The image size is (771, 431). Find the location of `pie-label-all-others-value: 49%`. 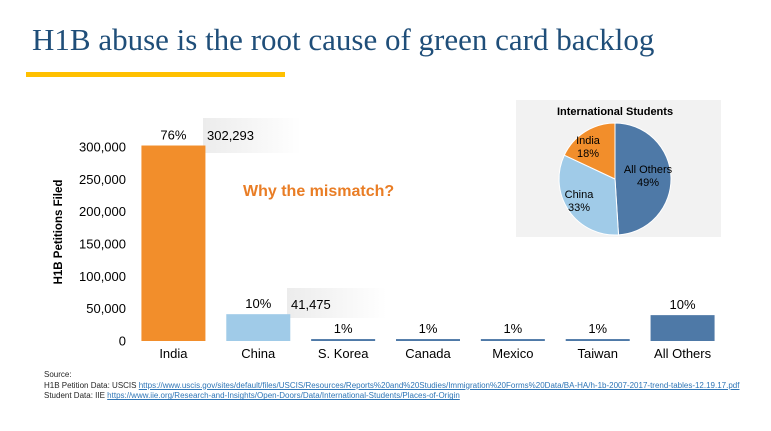

pie-label-all-others-value: 49% is located at coordinates (648, 183).